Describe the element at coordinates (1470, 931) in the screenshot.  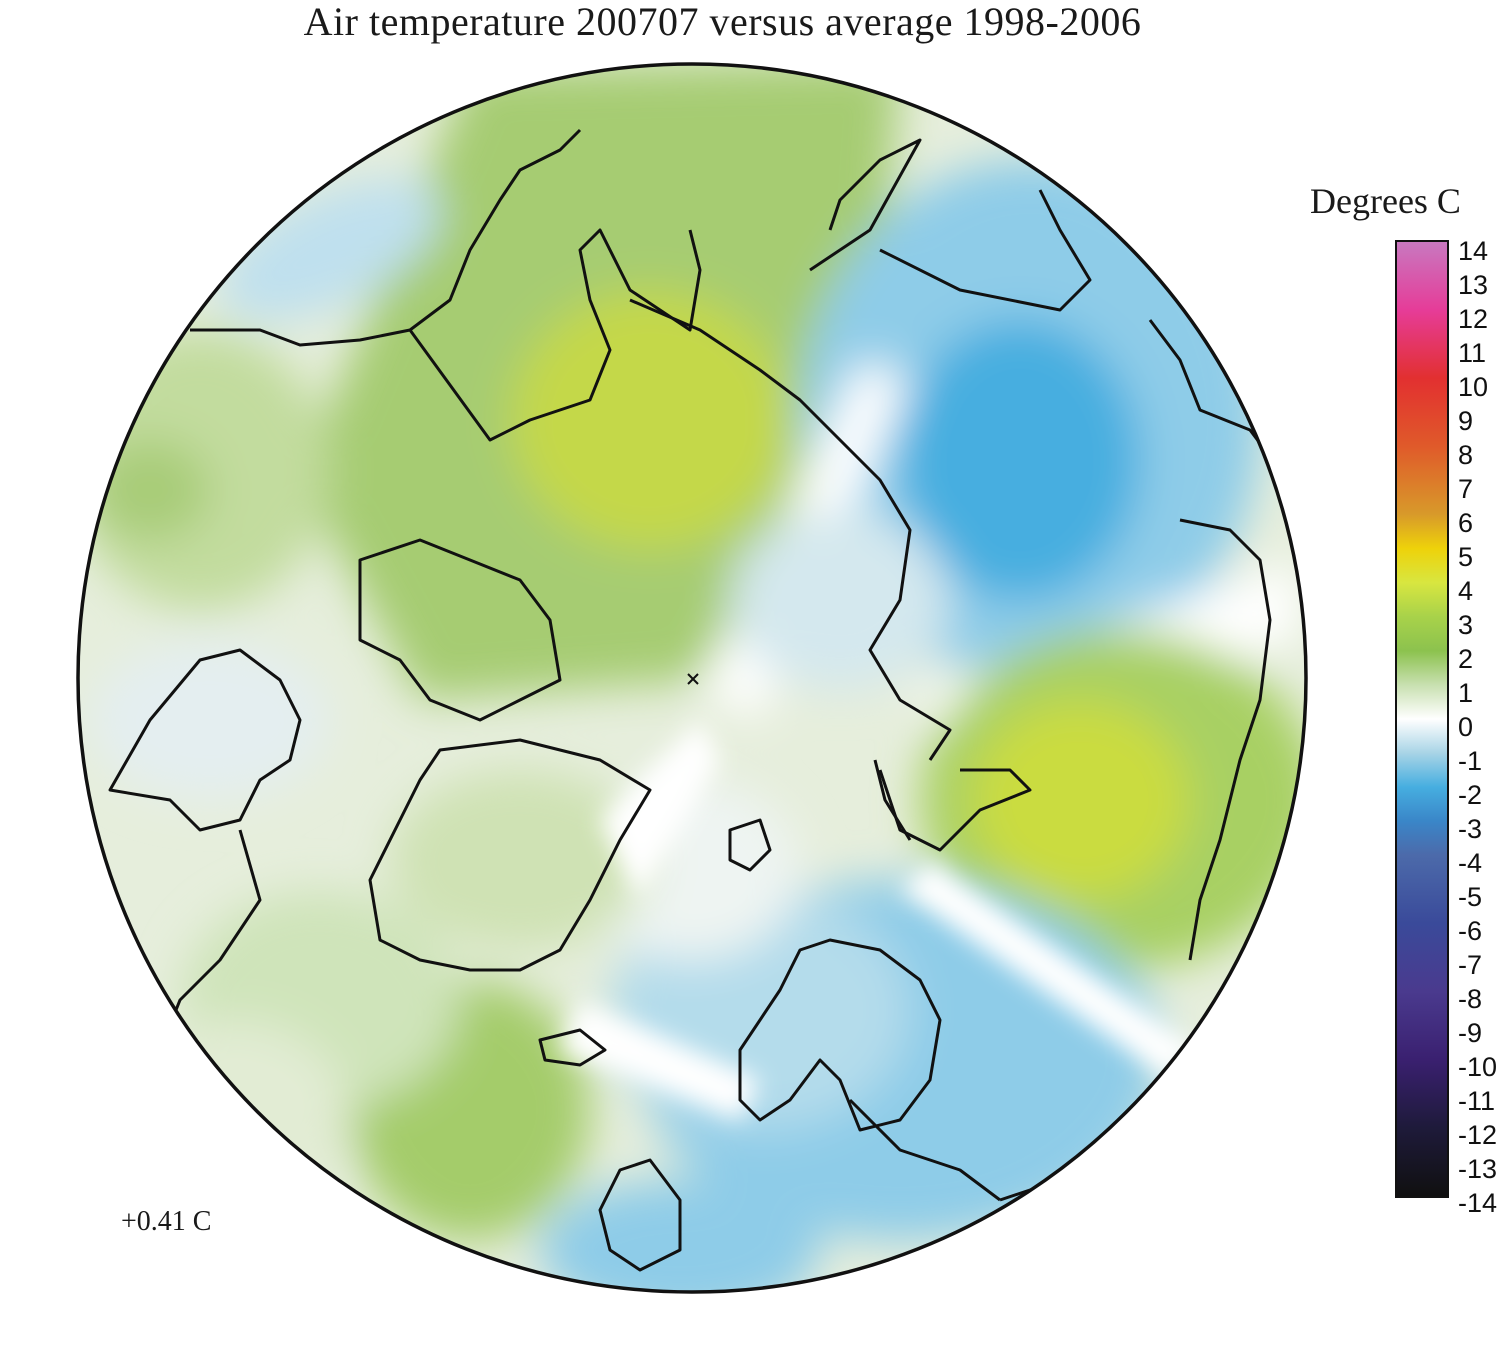
I see `legend-tick-label: -6` at that location.